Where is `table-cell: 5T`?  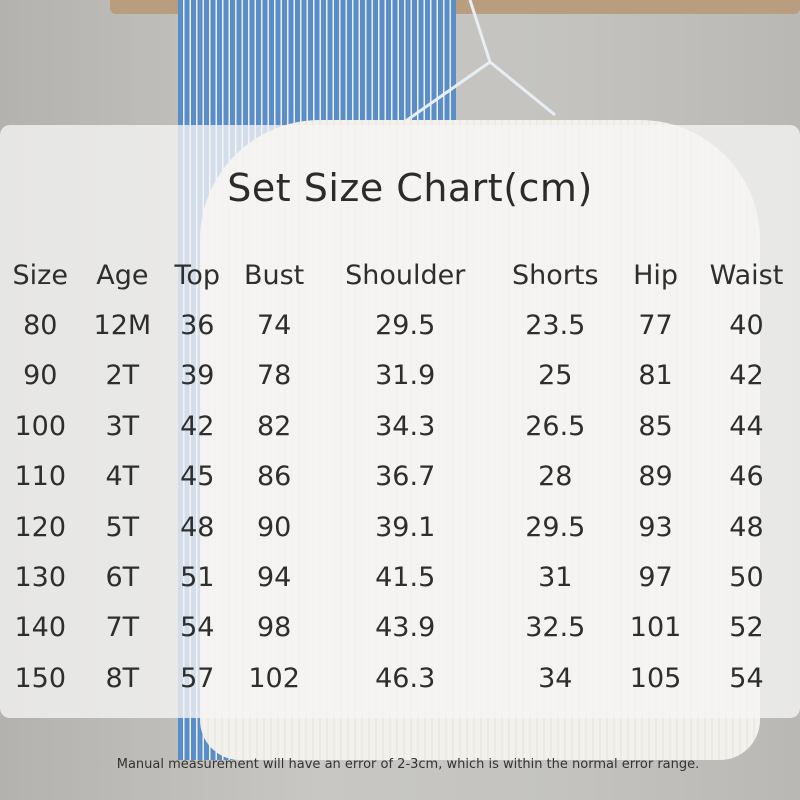
table-cell: 5T is located at coordinates (122, 527).